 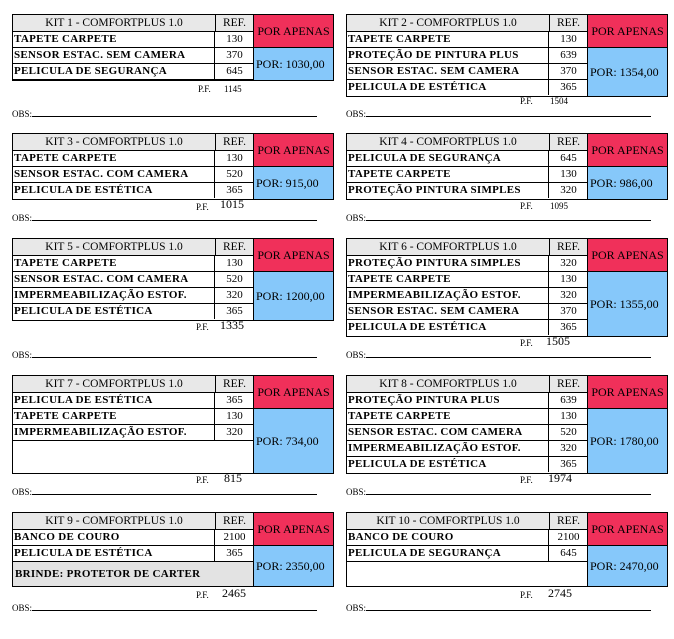 What do you see at coordinates (627, 304) in the screenshot?
I see `price-box: POR: 1355,00` at bounding box center [627, 304].